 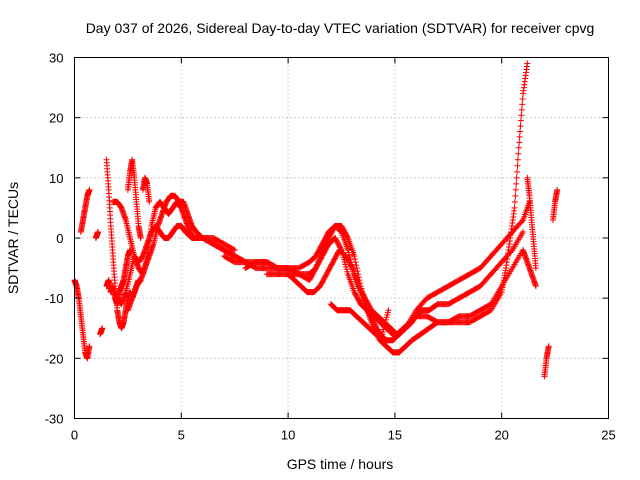 I want to click on y-tick-label: -10, so click(x=54, y=298).